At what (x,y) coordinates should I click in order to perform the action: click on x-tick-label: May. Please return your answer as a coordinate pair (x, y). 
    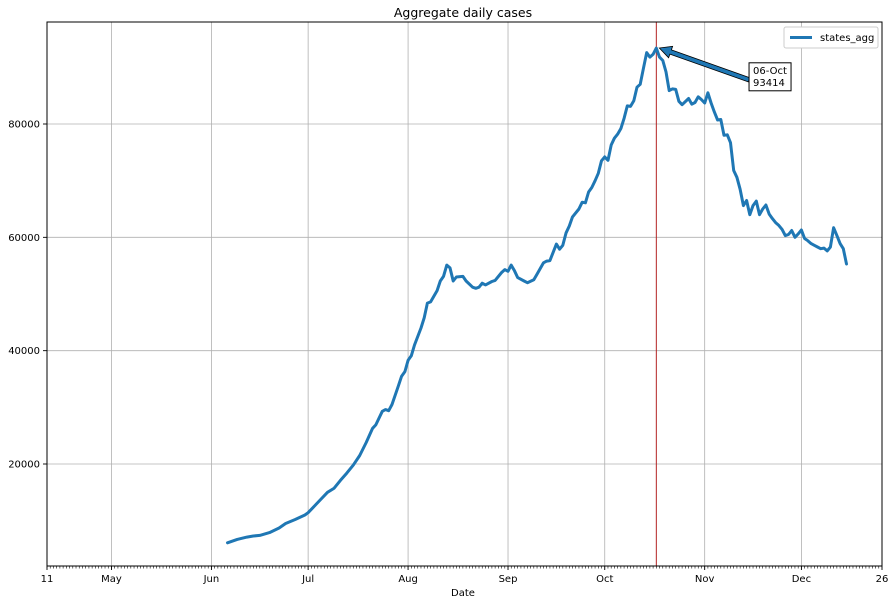
    Looking at the image, I should click on (111, 579).